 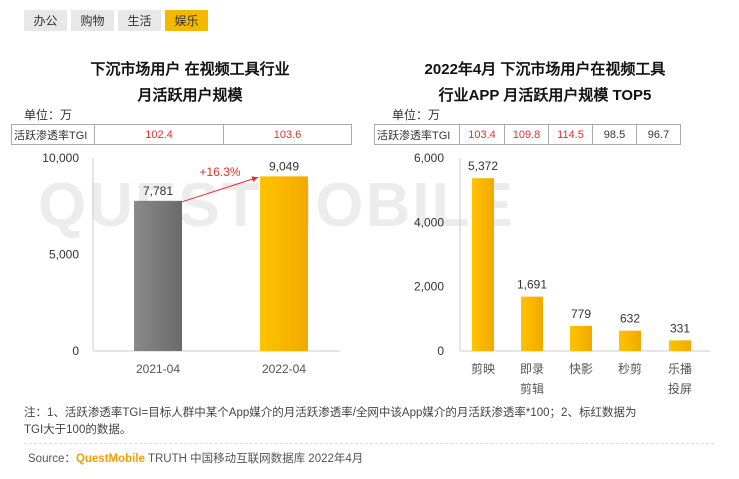 What do you see at coordinates (680, 328) in the screenshot?
I see `bar-value-label: 331` at bounding box center [680, 328].